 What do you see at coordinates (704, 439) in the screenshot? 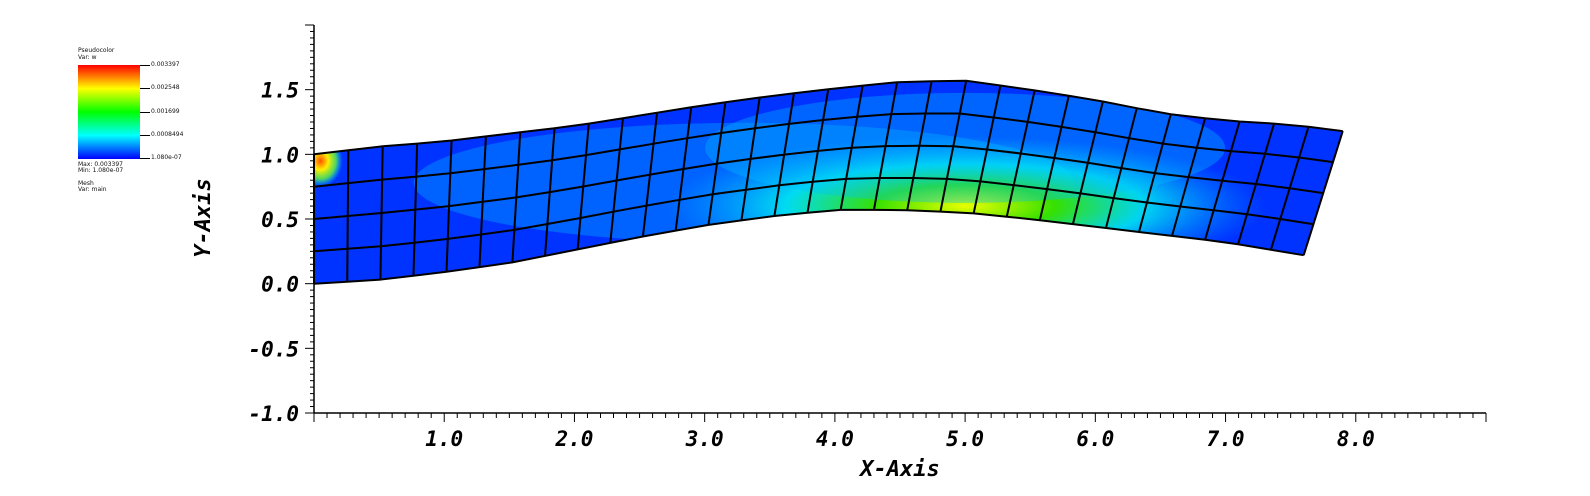
I see `x-tick-label: 3.0` at bounding box center [704, 439].